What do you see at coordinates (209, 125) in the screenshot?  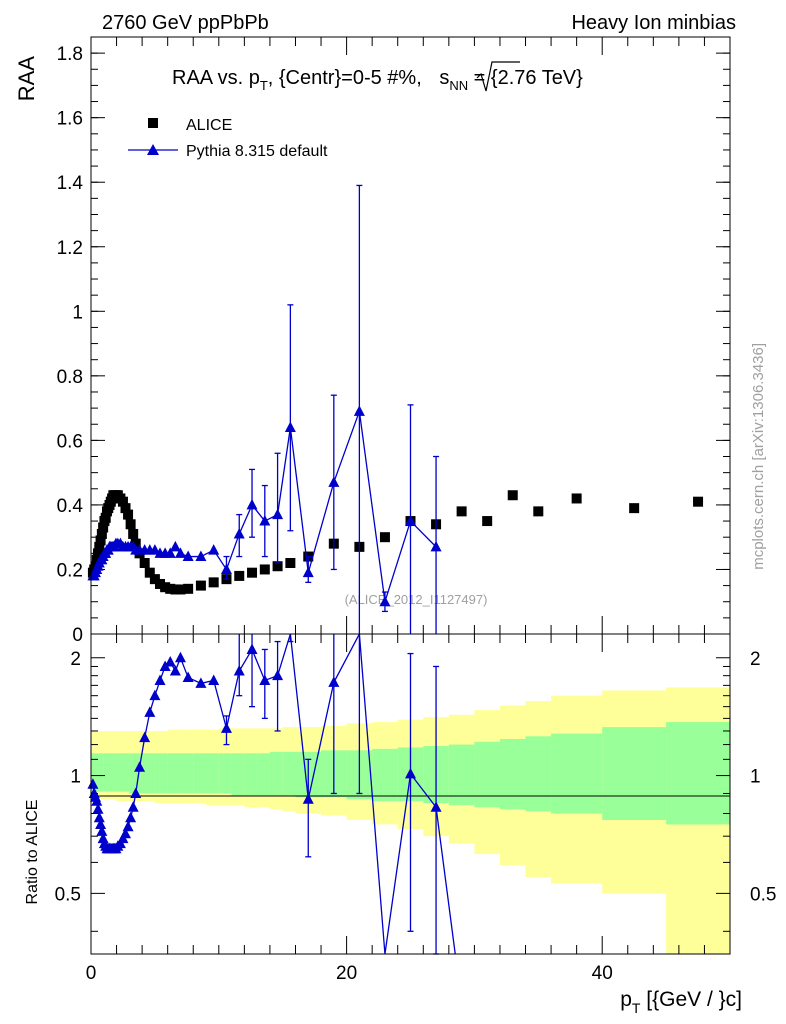 I see `legend-alice-label: ALICE` at bounding box center [209, 125].